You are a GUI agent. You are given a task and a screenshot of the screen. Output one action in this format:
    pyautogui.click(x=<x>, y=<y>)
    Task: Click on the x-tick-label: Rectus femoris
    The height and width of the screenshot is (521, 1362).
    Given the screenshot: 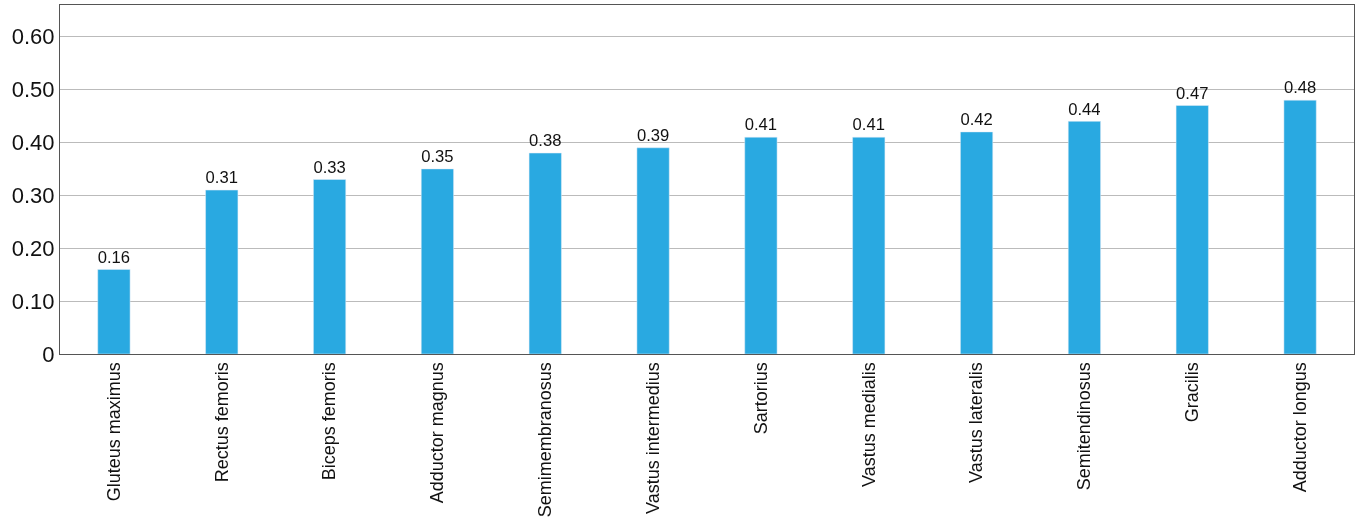 What is the action you would take?
    pyautogui.click(x=221, y=422)
    